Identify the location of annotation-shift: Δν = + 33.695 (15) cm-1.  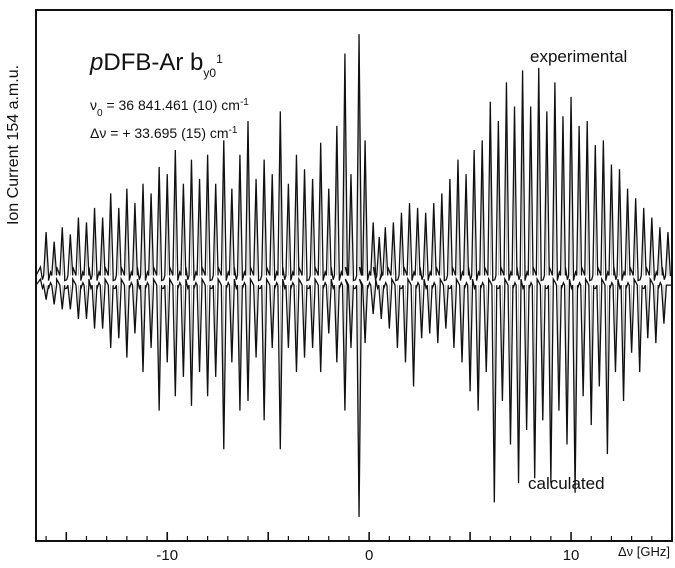
(164, 133).